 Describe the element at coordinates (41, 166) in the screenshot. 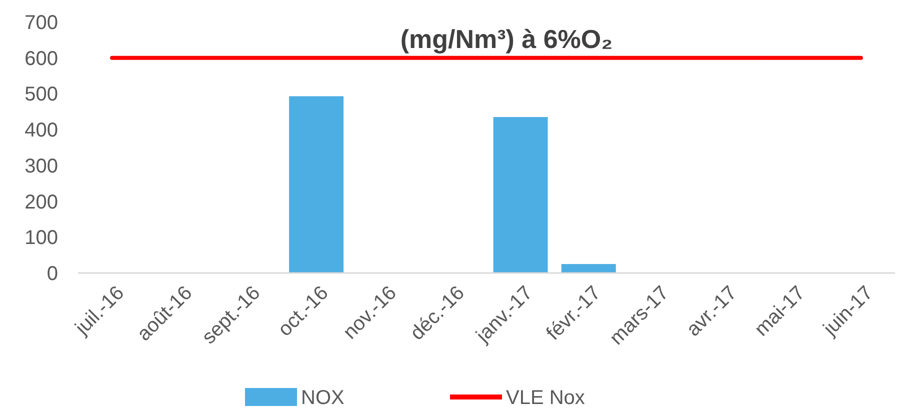

I see `y-tick-label: 300` at that location.